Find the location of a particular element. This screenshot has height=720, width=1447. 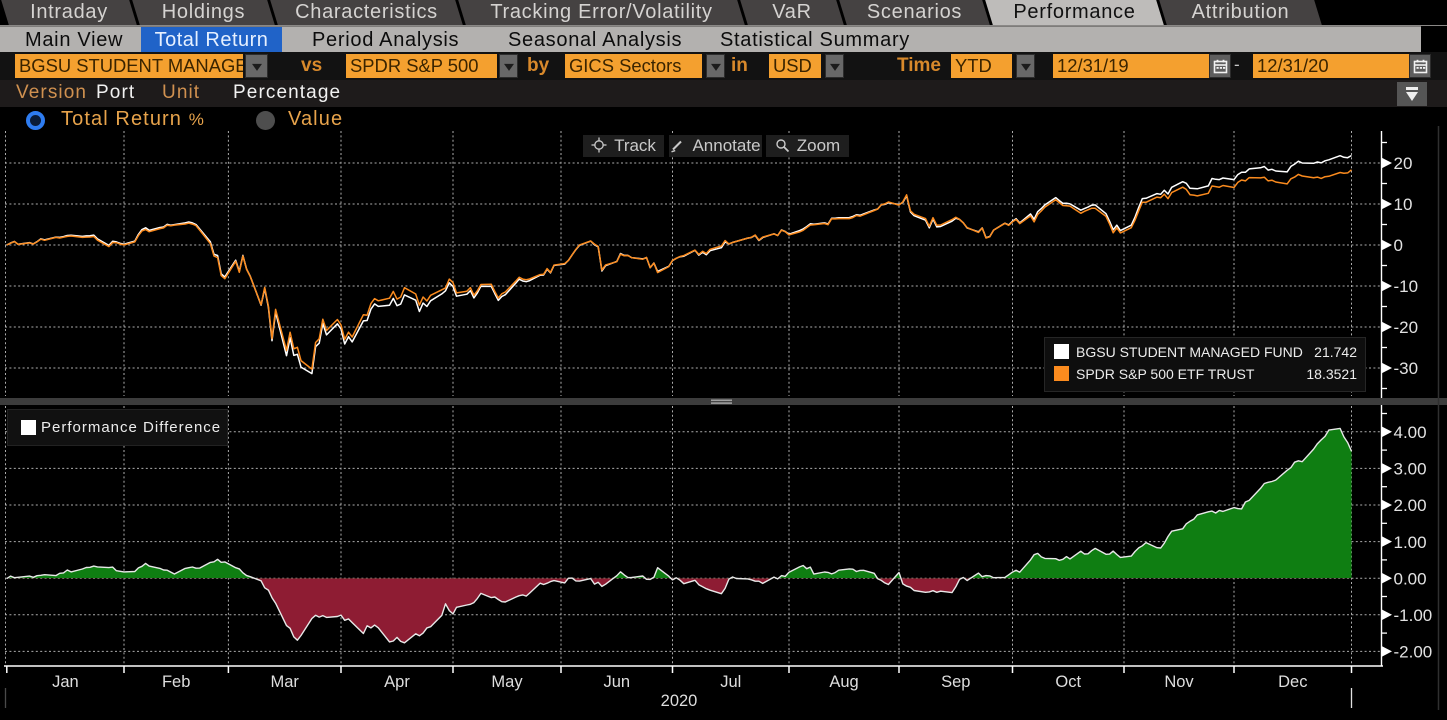

svg-text: 0 is located at coordinates (1398, 245).